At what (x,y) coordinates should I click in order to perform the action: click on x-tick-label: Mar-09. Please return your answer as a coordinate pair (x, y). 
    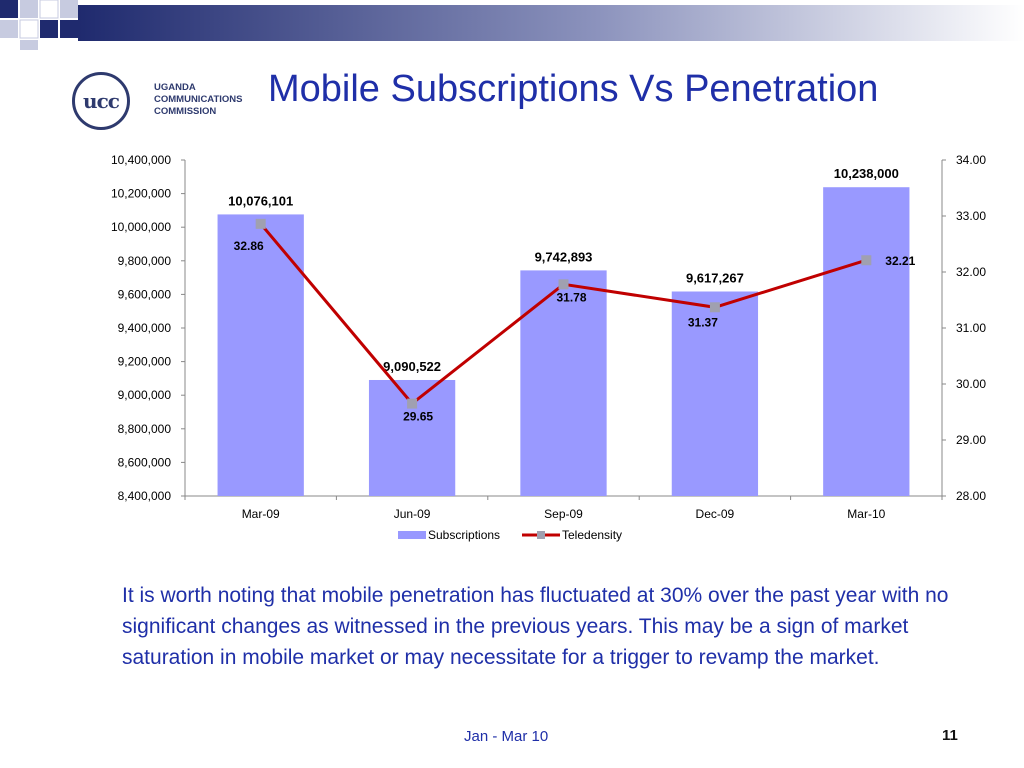
    Looking at the image, I should click on (261, 514).